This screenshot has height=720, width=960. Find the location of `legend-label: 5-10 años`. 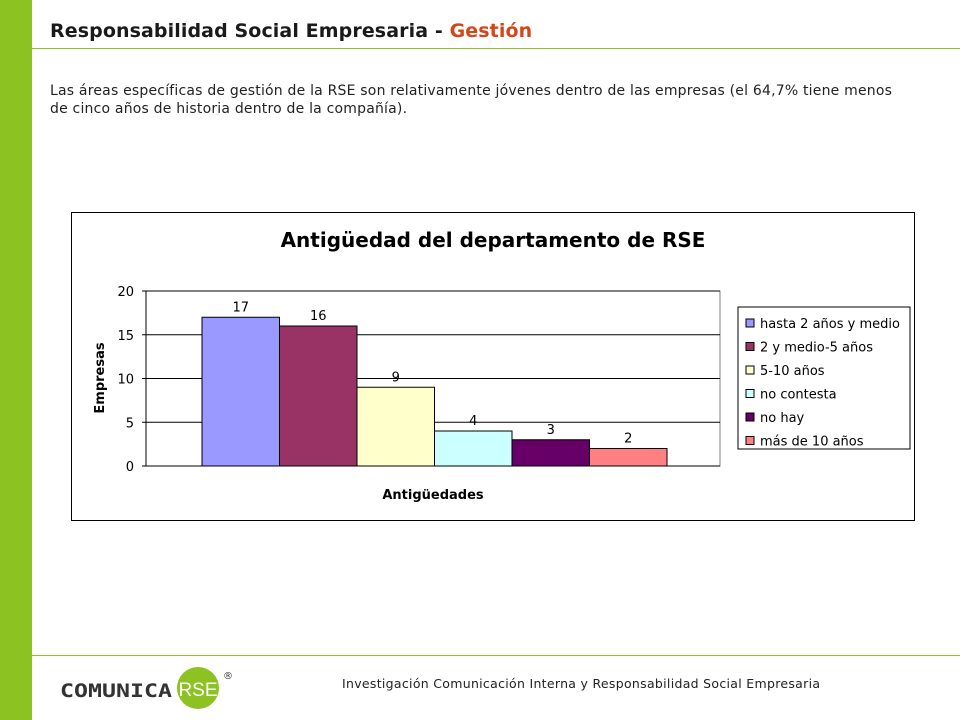

legend-label: 5-10 años is located at coordinates (792, 371).